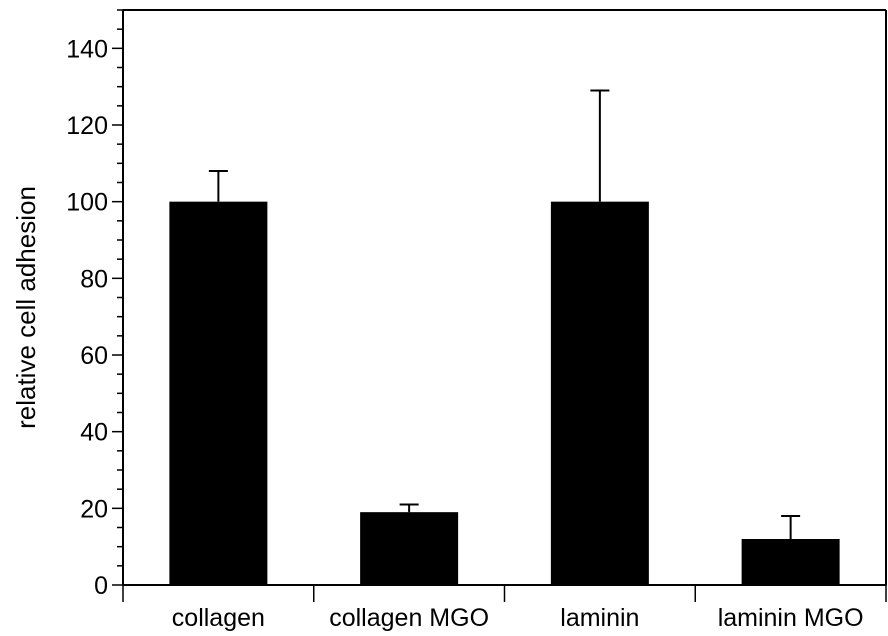  What do you see at coordinates (87, 49) in the screenshot?
I see `y-tick-label: 140` at bounding box center [87, 49].